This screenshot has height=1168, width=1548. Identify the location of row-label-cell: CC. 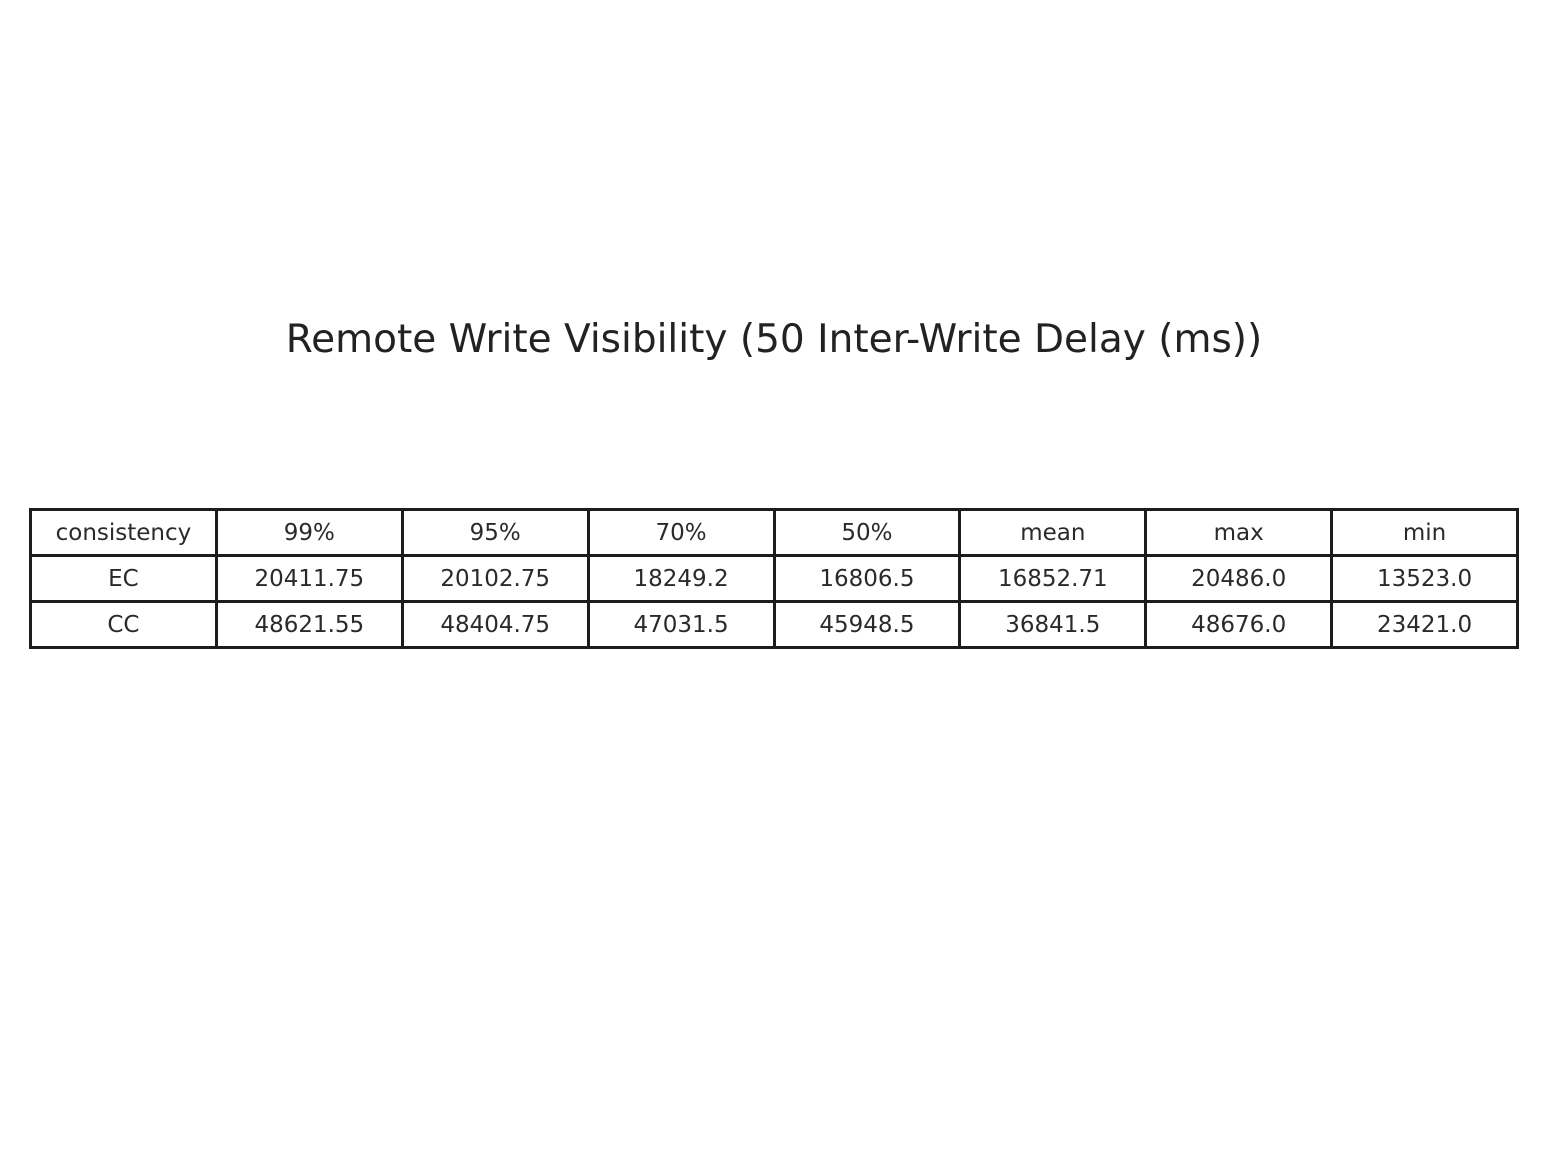
(123, 624).